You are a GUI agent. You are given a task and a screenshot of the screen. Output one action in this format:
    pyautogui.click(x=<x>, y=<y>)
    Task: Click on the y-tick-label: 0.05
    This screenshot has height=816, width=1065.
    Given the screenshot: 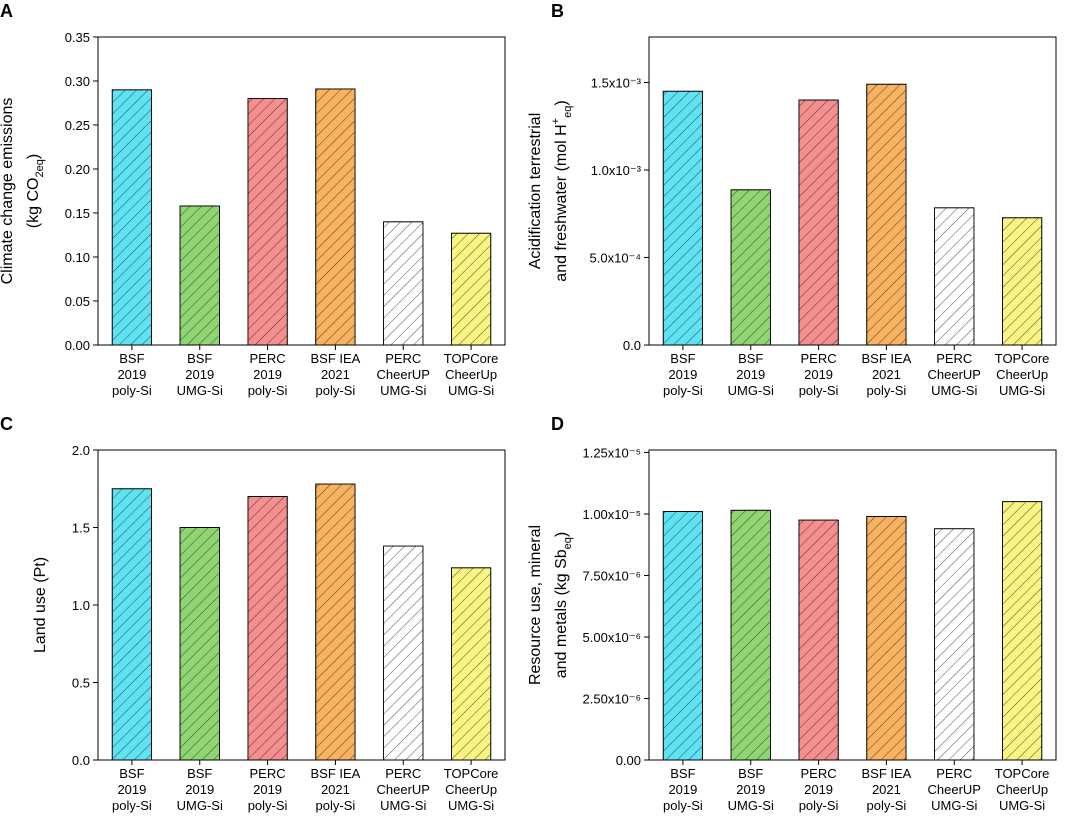 What is the action you would take?
    pyautogui.click(x=77, y=301)
    